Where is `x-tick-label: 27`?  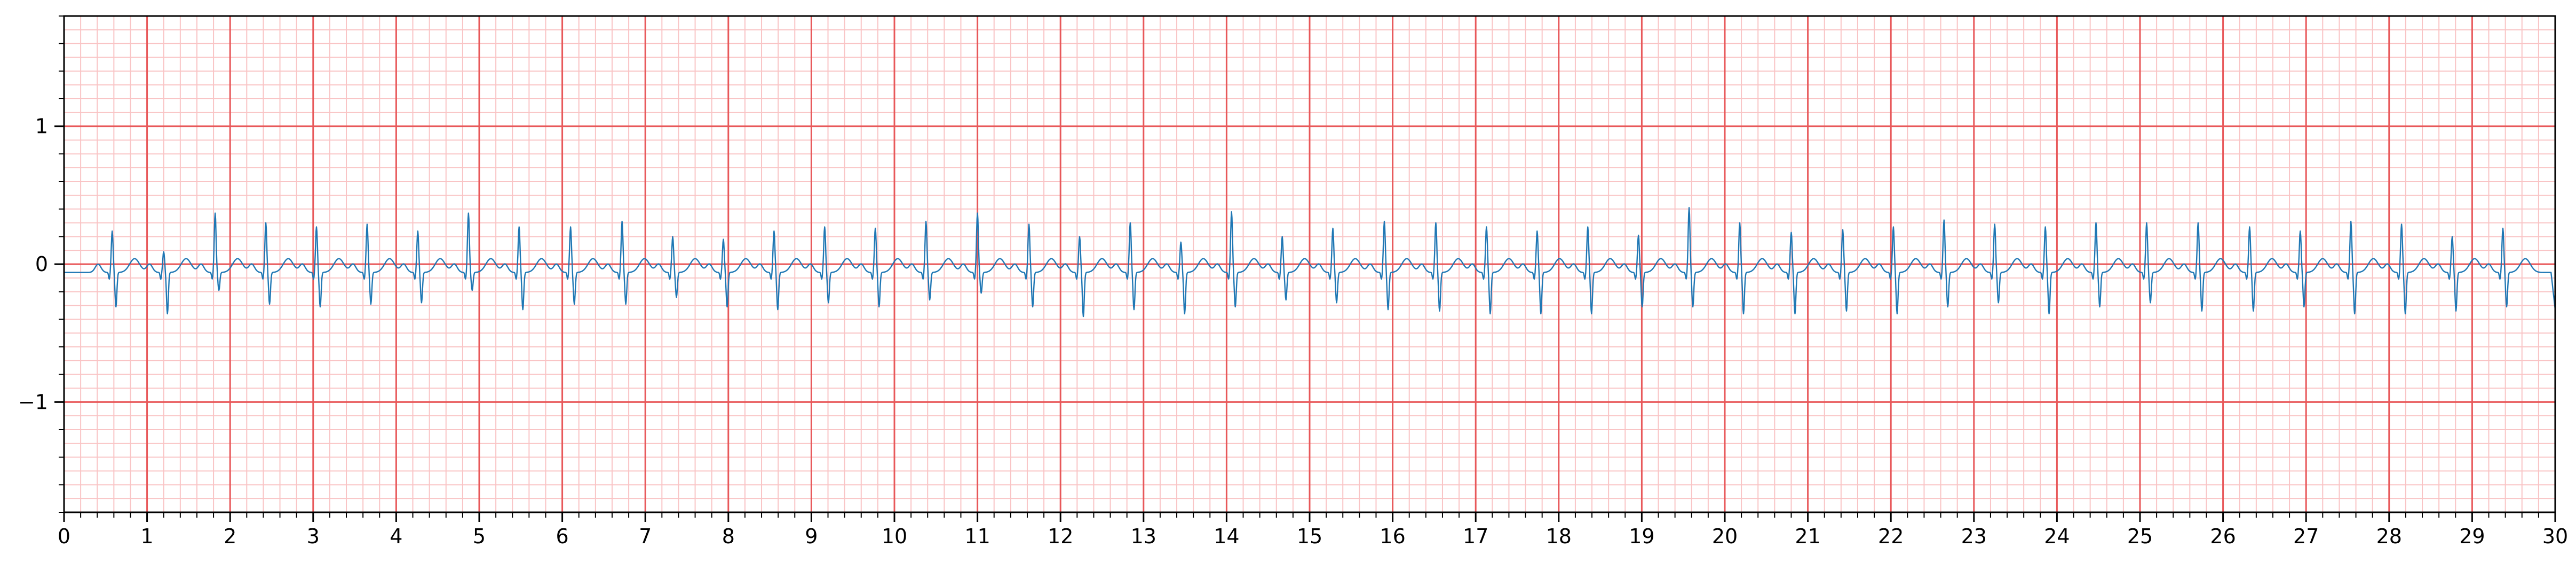 x-tick-label: 27 is located at coordinates (2306, 536).